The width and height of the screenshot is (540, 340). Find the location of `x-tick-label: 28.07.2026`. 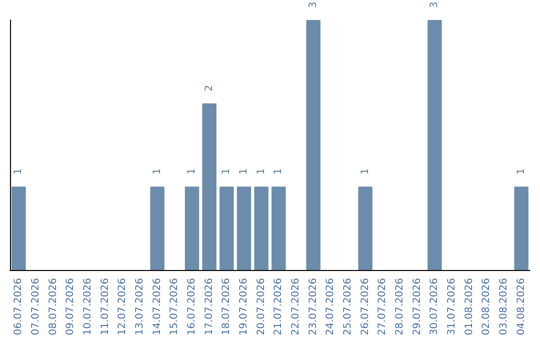

x-tick-label: 28.07.2026 is located at coordinates (400, 307).